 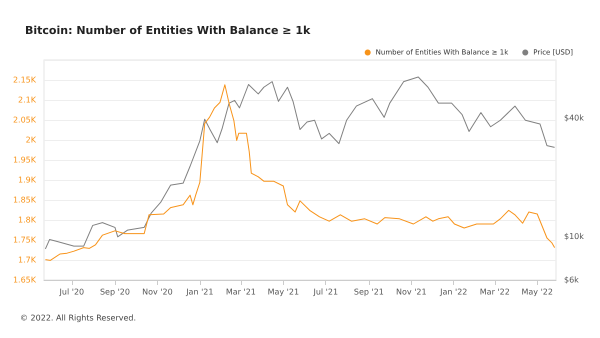 I want to click on x-tick-label: Sep '20, so click(x=115, y=292).